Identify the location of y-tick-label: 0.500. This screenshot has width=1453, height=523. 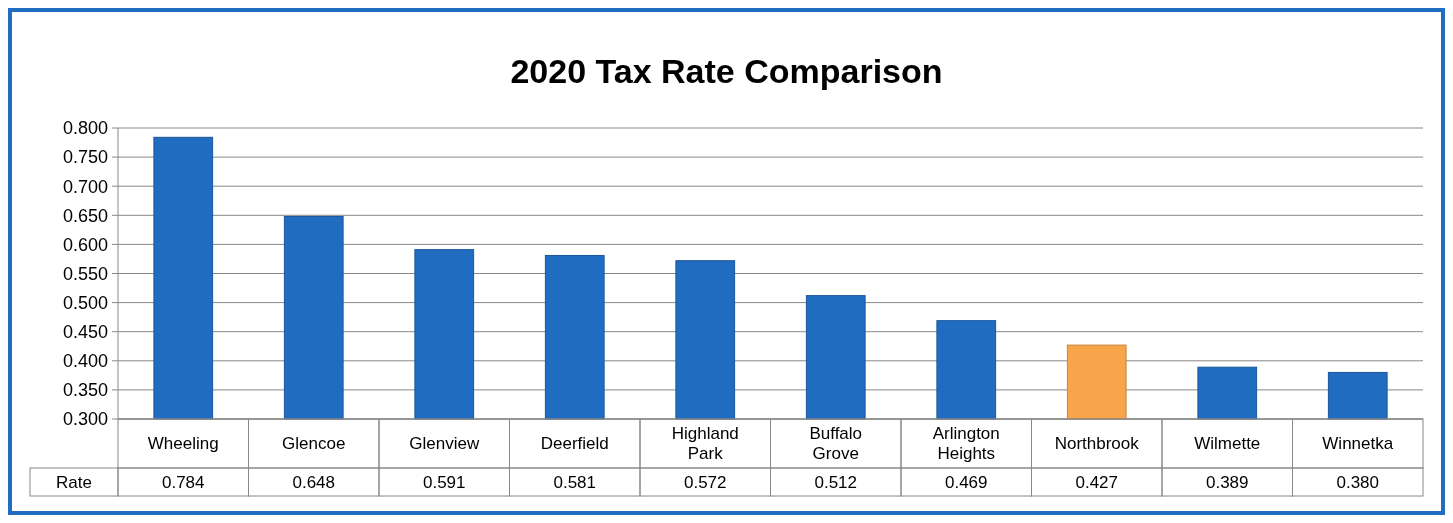
(85, 302).